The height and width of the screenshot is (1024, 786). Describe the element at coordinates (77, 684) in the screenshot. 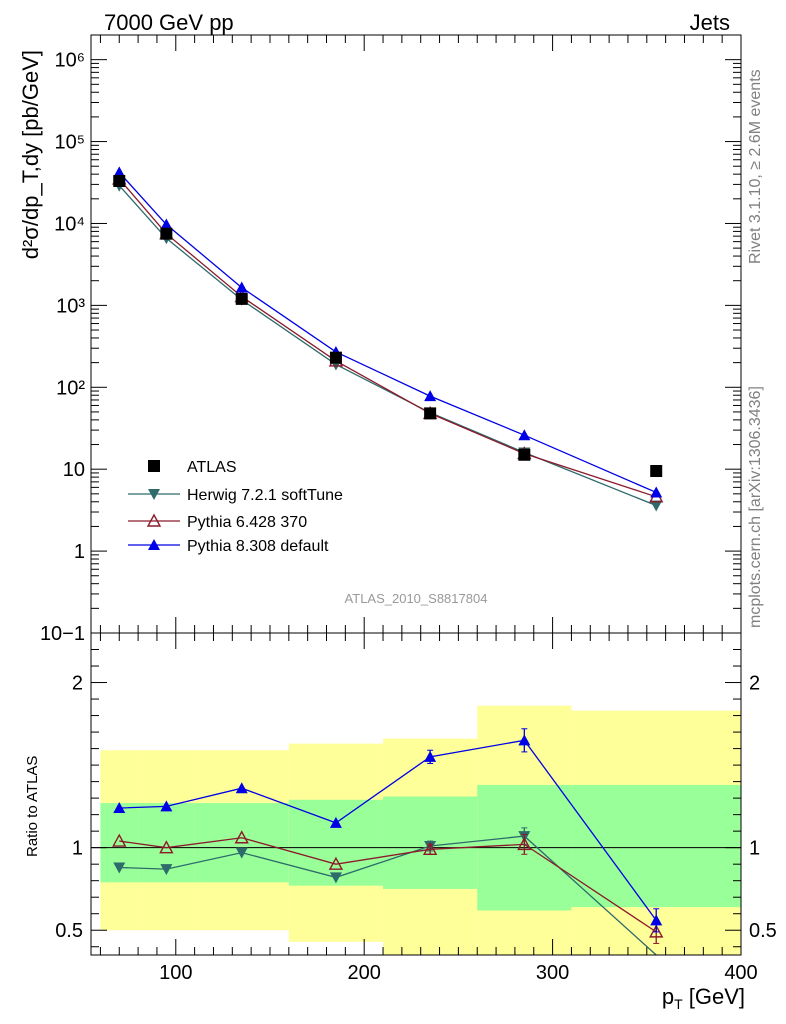

I see `y-tick-label: 2` at that location.